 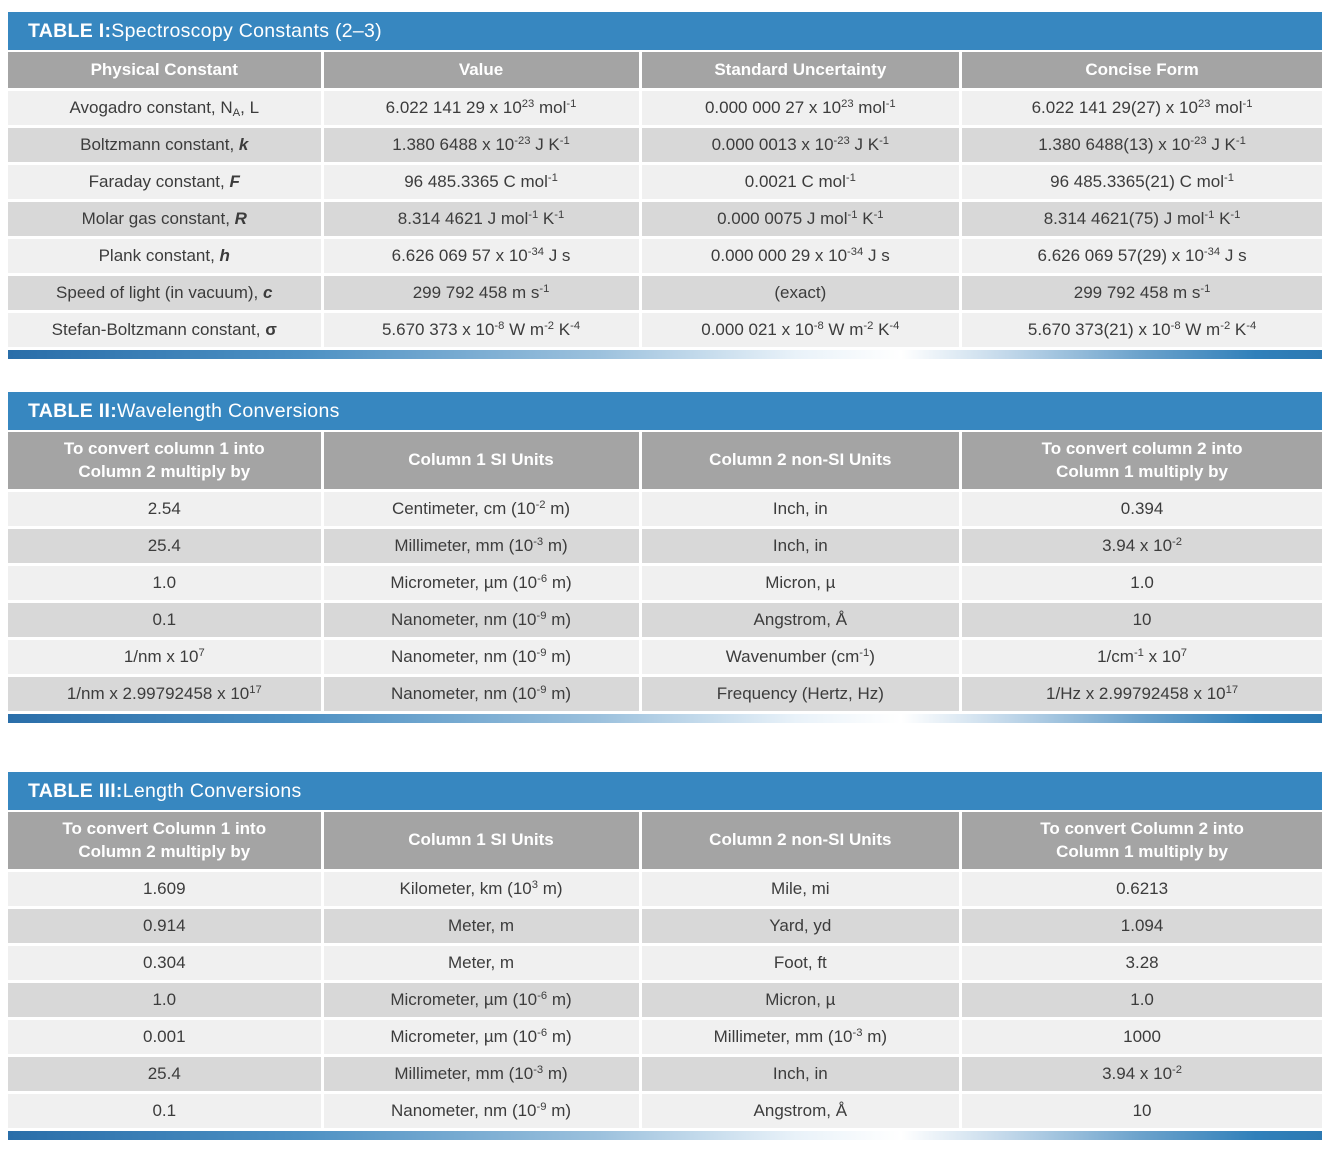 I want to click on cell: 0.001, so click(x=165, y=1036).